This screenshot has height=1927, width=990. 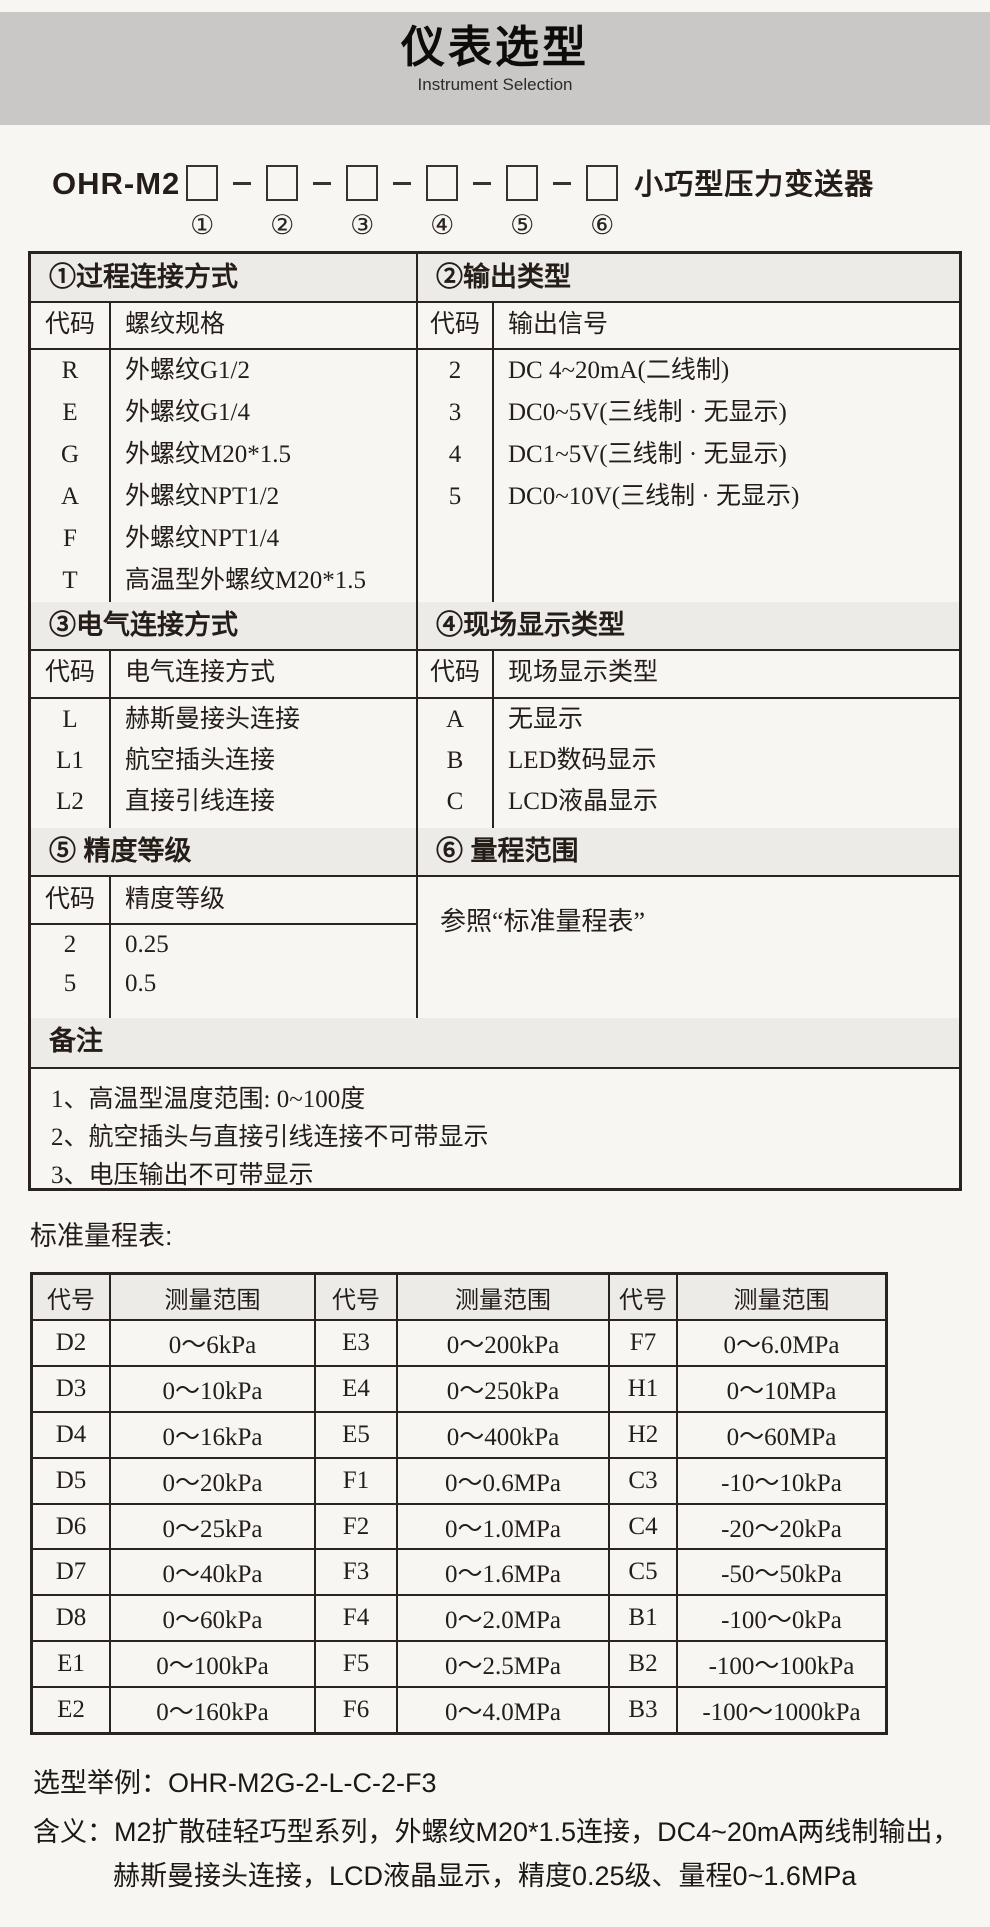 I want to click on table-row: T 高温型外螺纹M20*1.5, so click(x=223, y=581).